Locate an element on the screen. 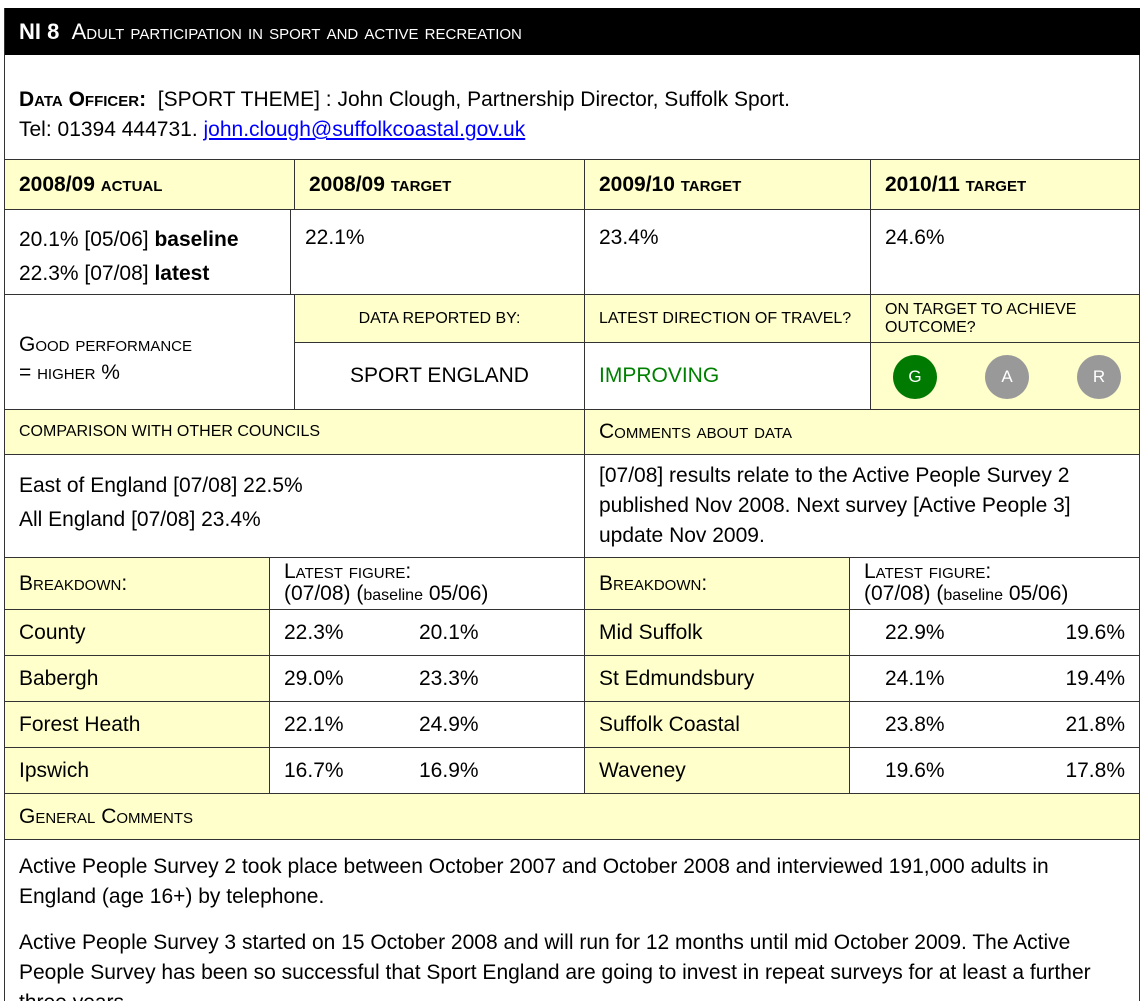 This screenshot has width=1143, height=1001. target-header-cell: 2010/11 target is located at coordinates (1005, 185).